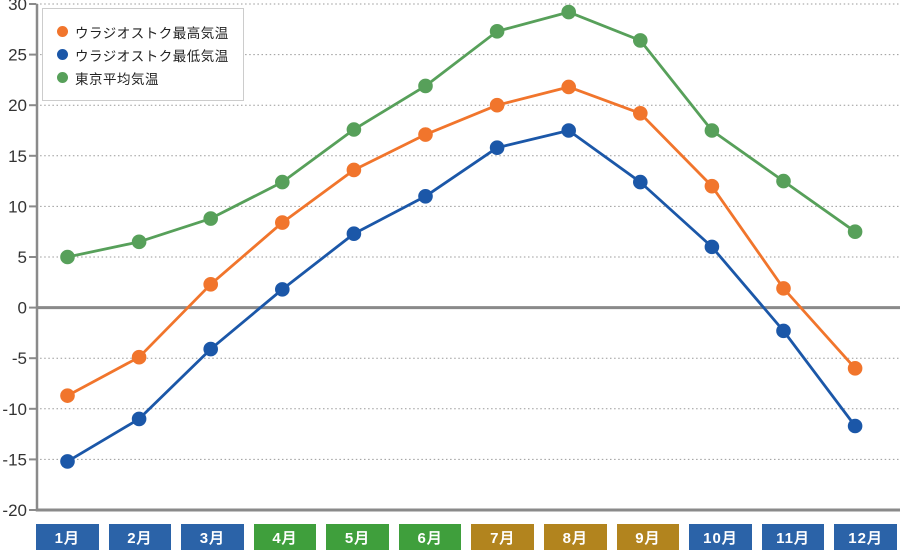 The height and width of the screenshot is (551, 900). I want to click on legend-item: 東京平均気温, so click(143, 77).